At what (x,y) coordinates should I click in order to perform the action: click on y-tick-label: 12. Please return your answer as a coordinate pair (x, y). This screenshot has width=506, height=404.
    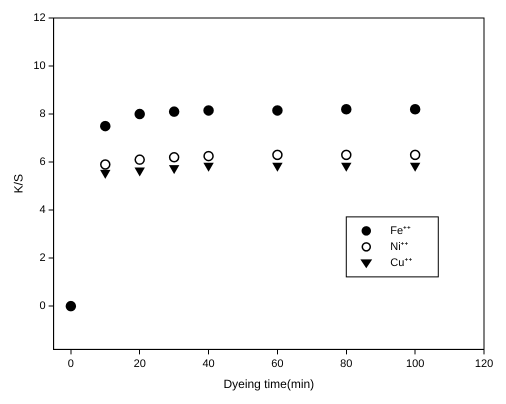
    Looking at the image, I should click on (39, 18).